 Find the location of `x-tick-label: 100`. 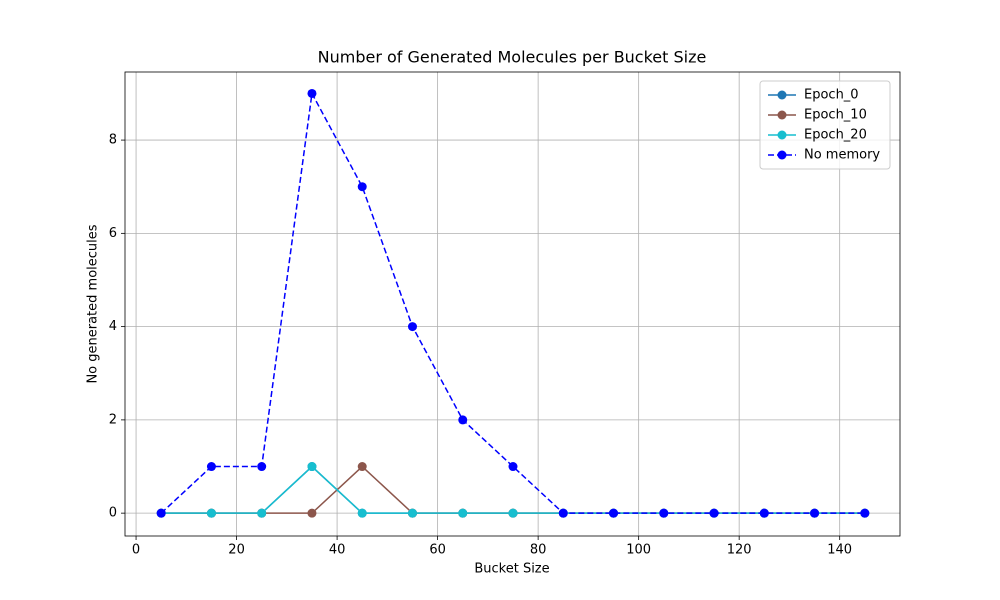

x-tick-label: 100 is located at coordinates (638, 550).